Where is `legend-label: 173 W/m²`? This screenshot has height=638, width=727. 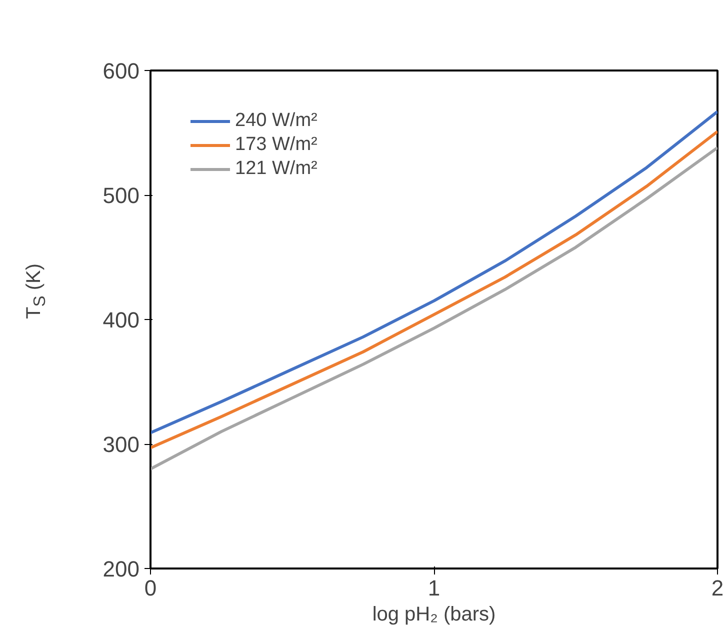 legend-label: 173 W/m² is located at coordinates (276, 145).